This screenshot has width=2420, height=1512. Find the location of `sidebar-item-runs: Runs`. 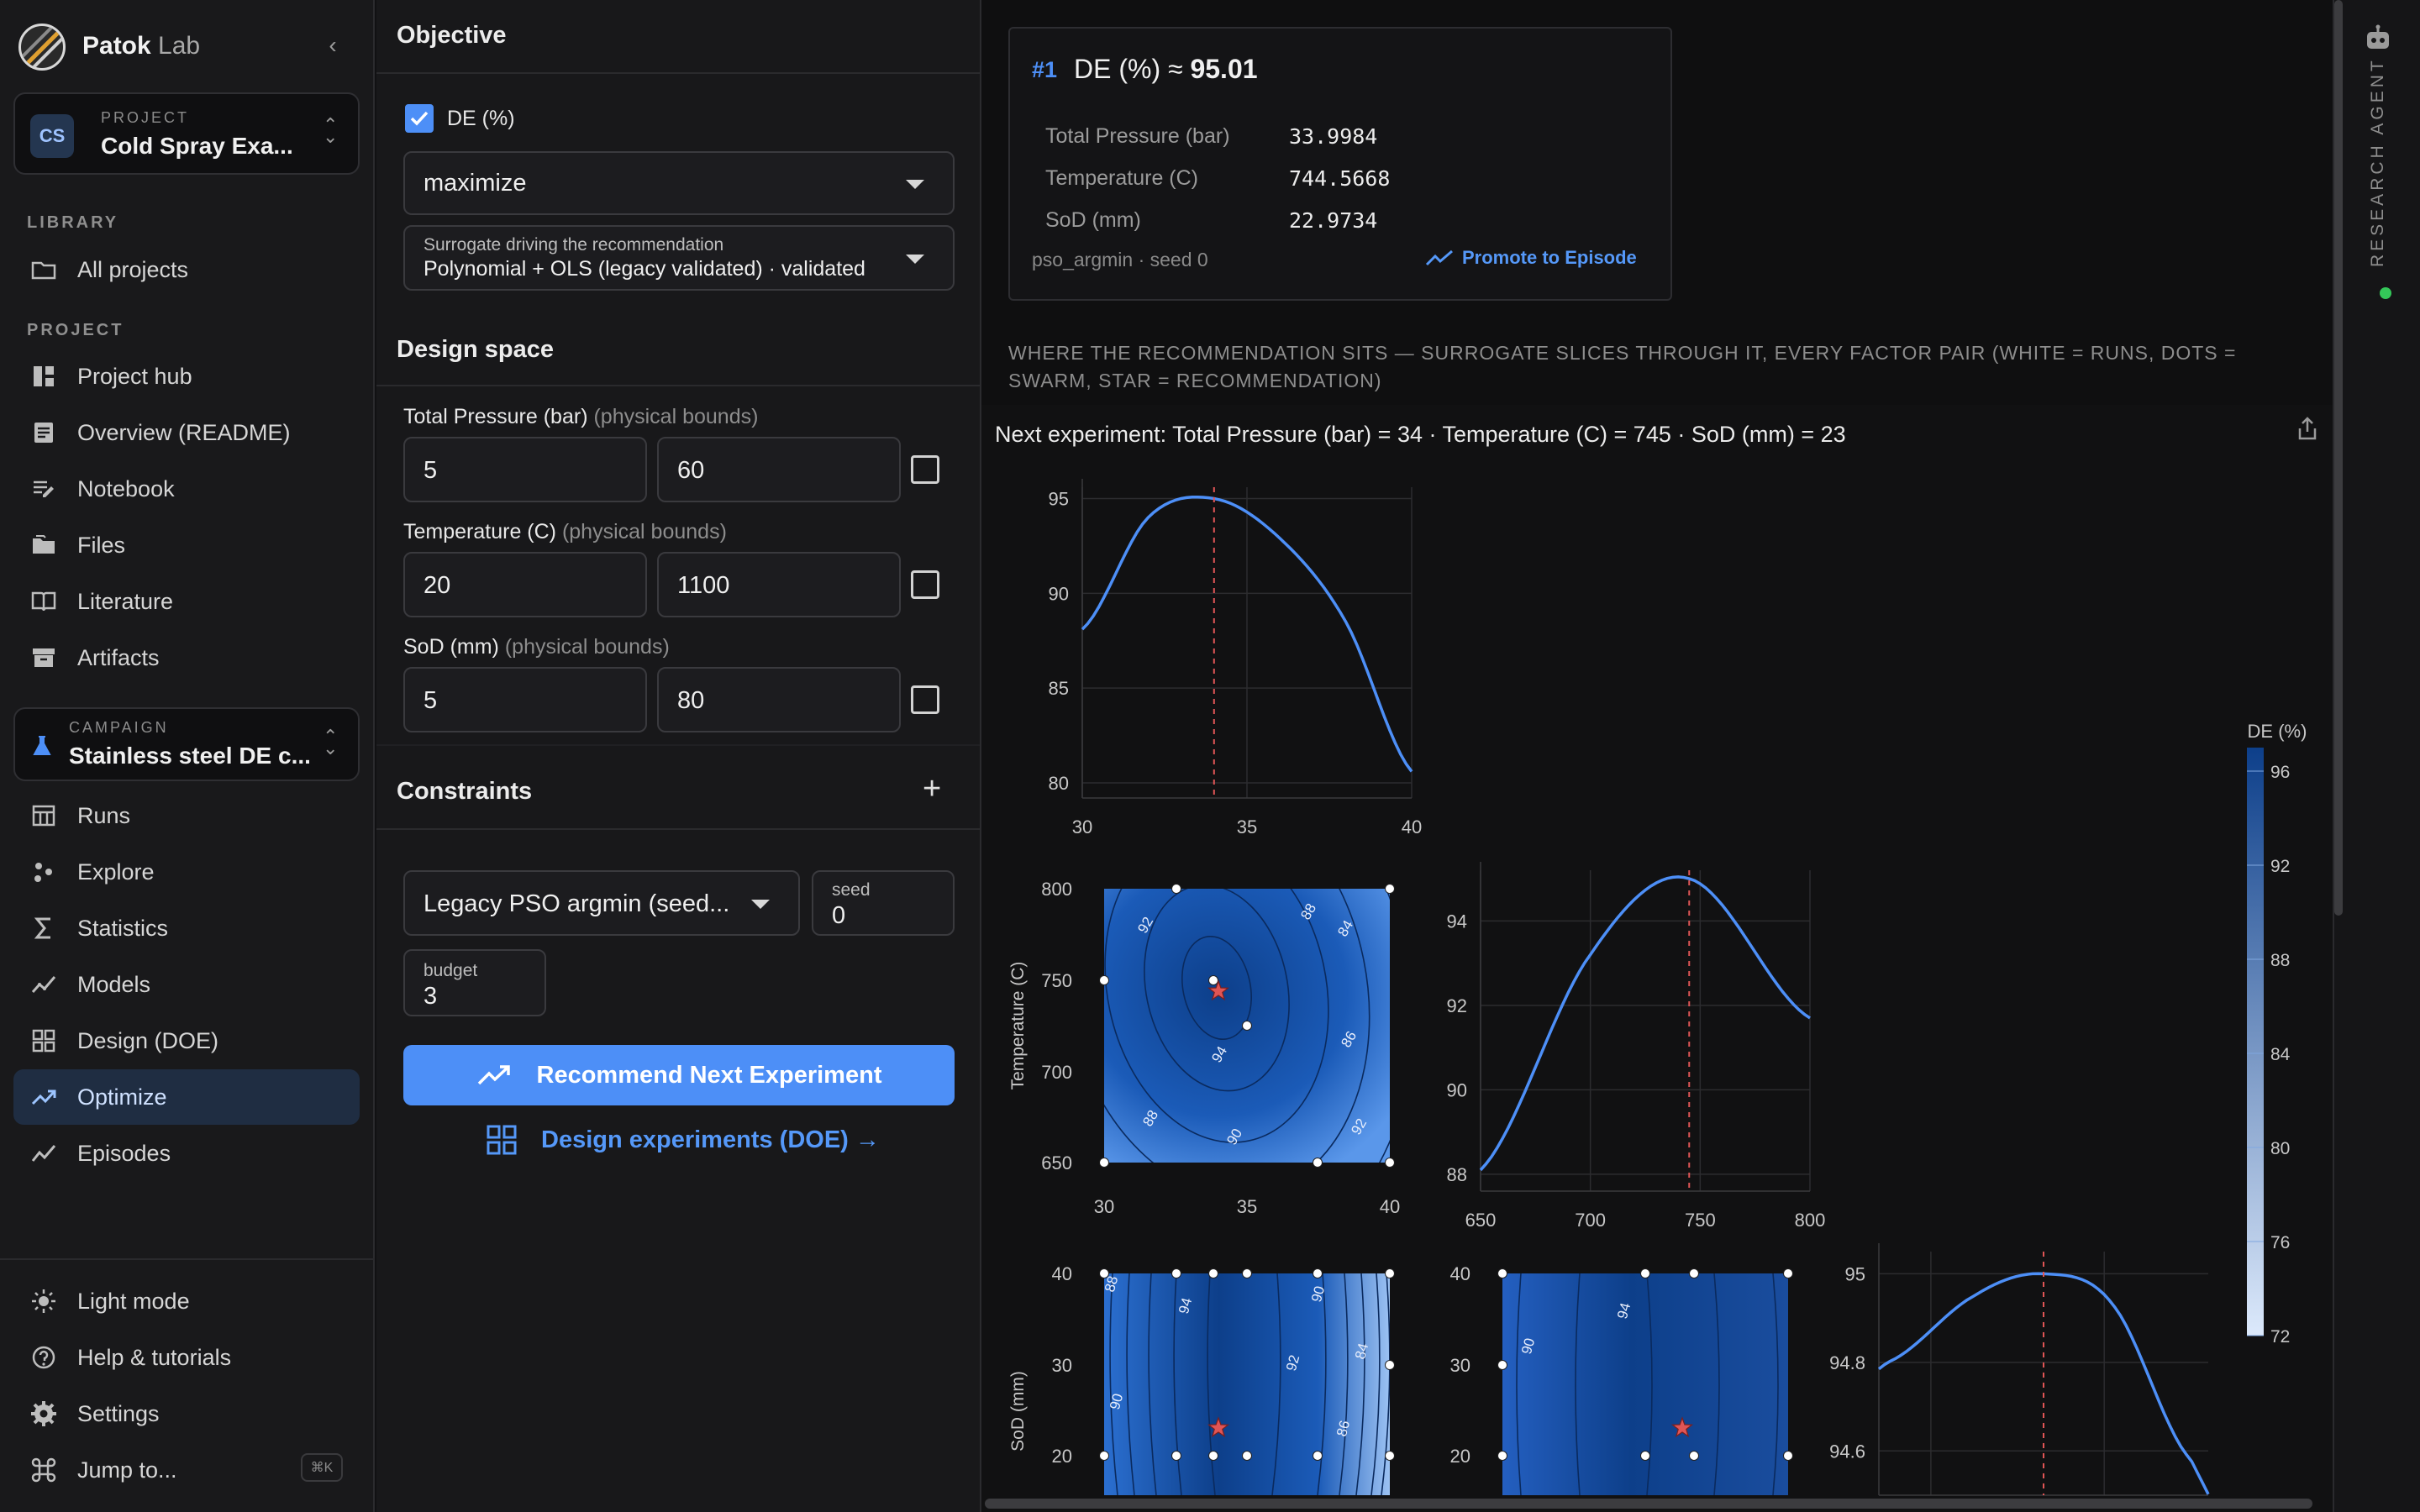

sidebar-item-runs: Runs is located at coordinates (187, 815).